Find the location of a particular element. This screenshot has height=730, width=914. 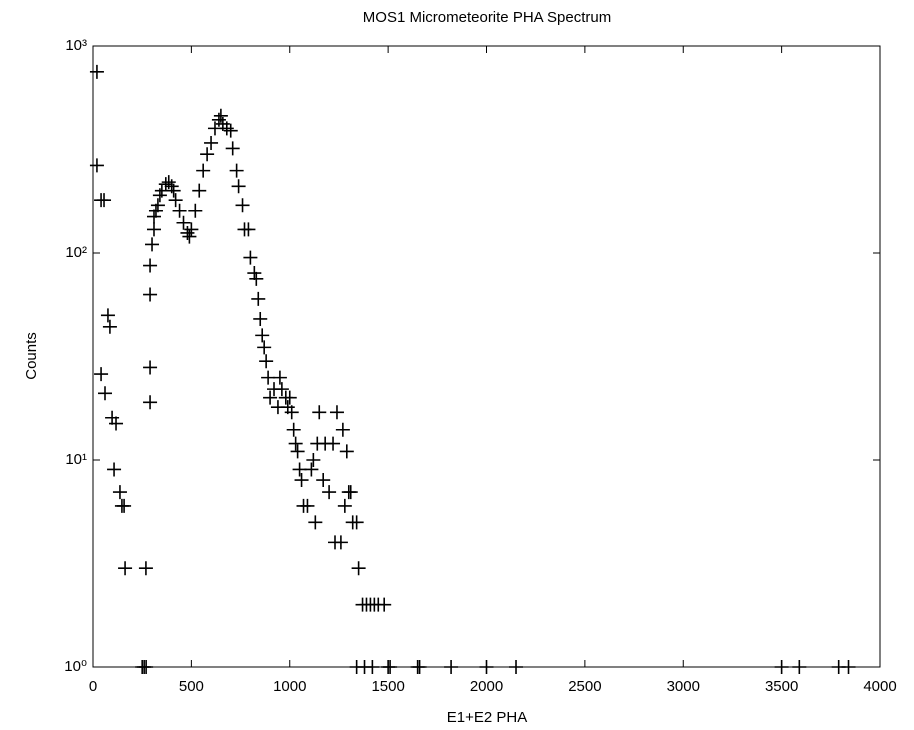

x-tick-label: 4000 is located at coordinates (879, 686).